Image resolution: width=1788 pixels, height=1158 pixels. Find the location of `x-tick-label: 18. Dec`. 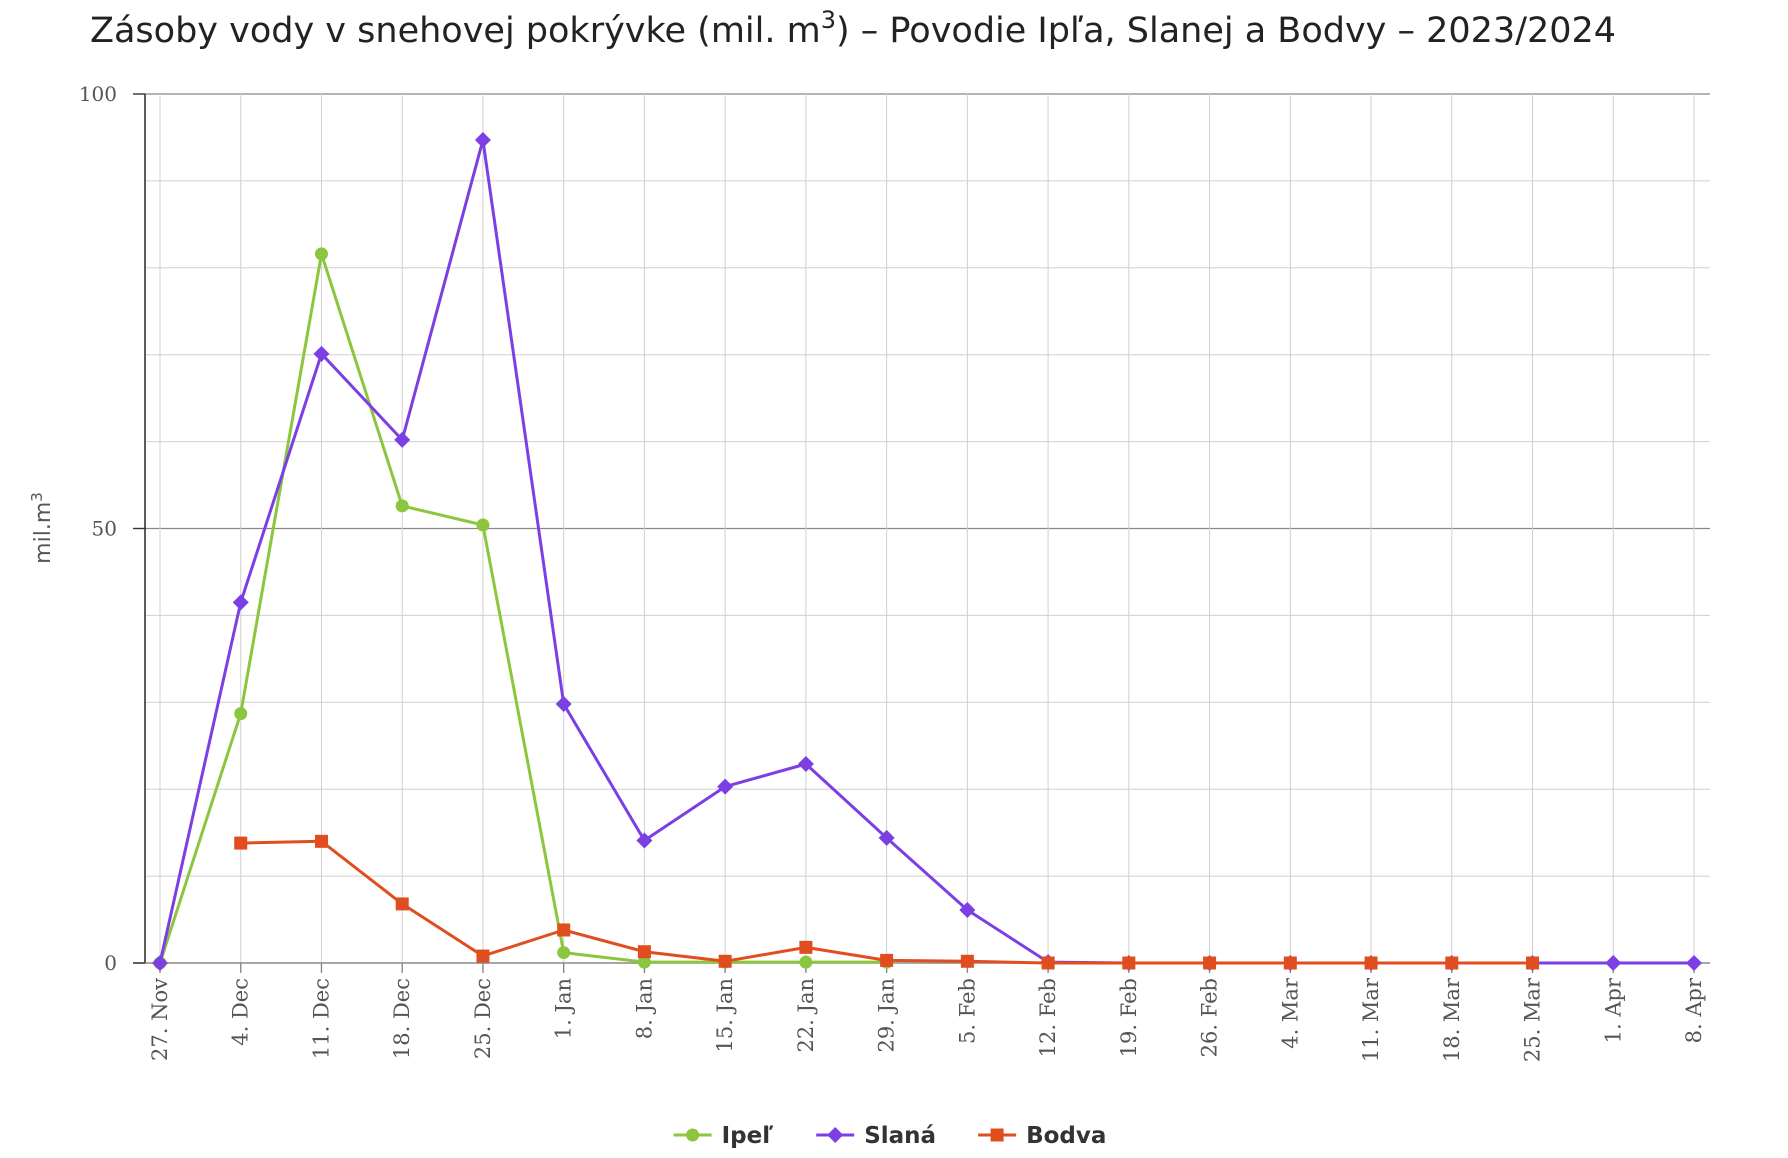

x-tick-label: 18. Dec is located at coordinates (402, 1018).